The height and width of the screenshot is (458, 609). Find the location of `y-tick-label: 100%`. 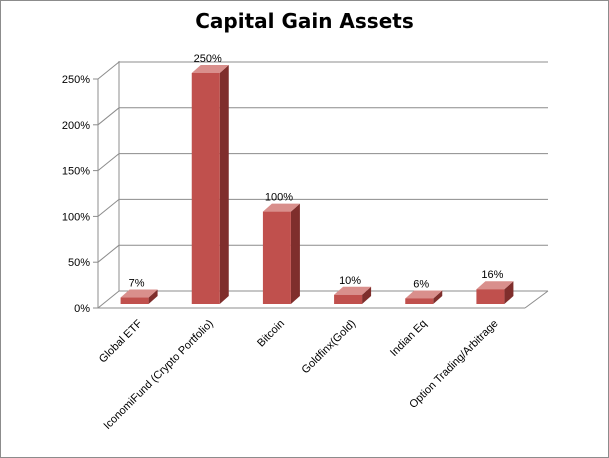

y-tick-label: 100% is located at coordinates (76, 217).